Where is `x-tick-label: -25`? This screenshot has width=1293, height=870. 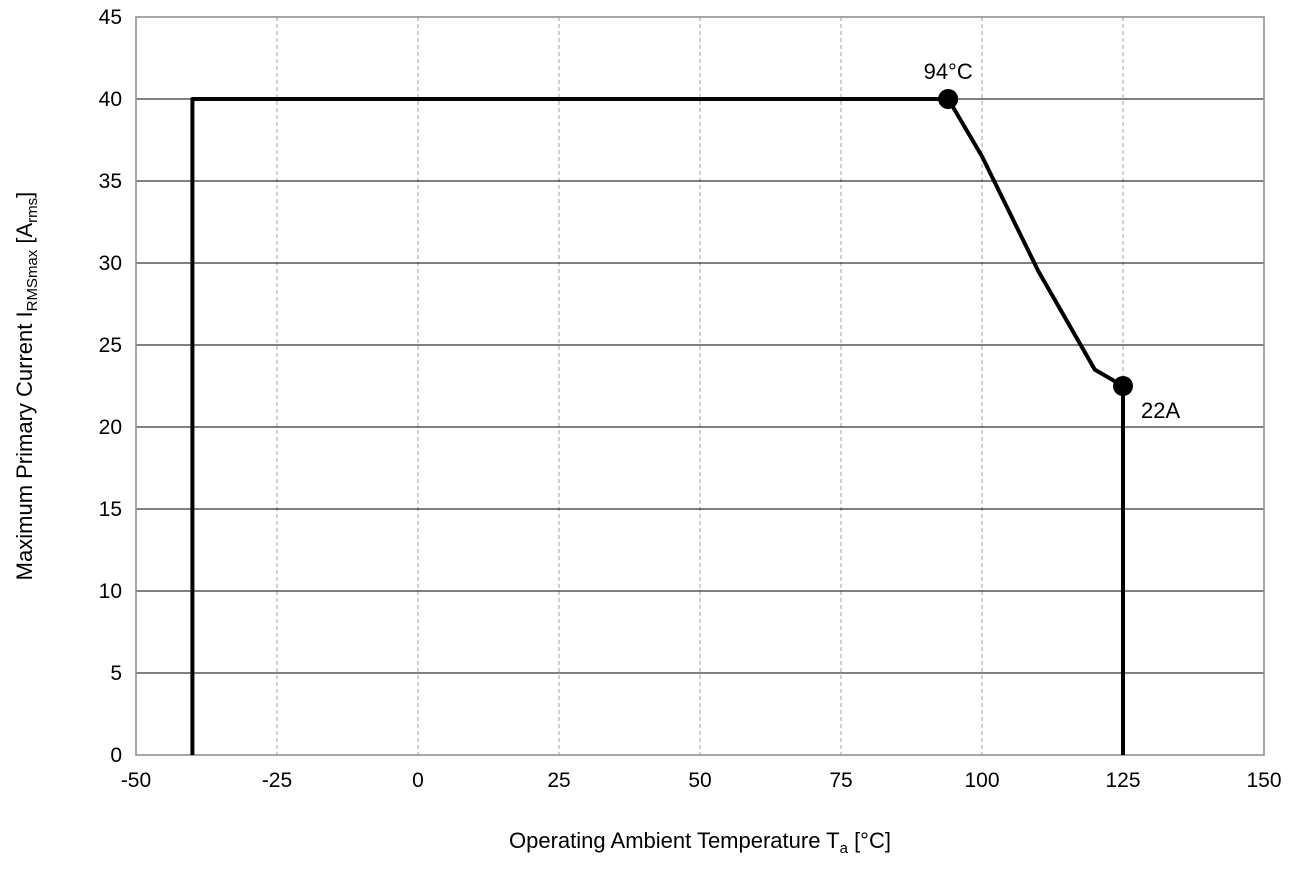 x-tick-label: -25 is located at coordinates (277, 780).